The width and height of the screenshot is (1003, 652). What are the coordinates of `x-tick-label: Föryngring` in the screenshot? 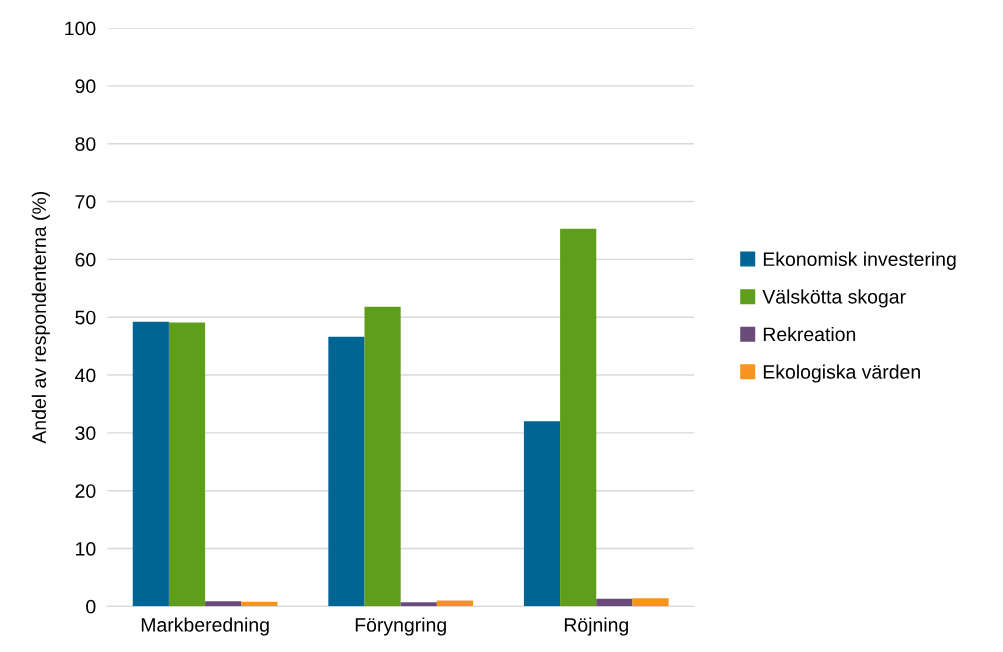 It's located at (400, 626).